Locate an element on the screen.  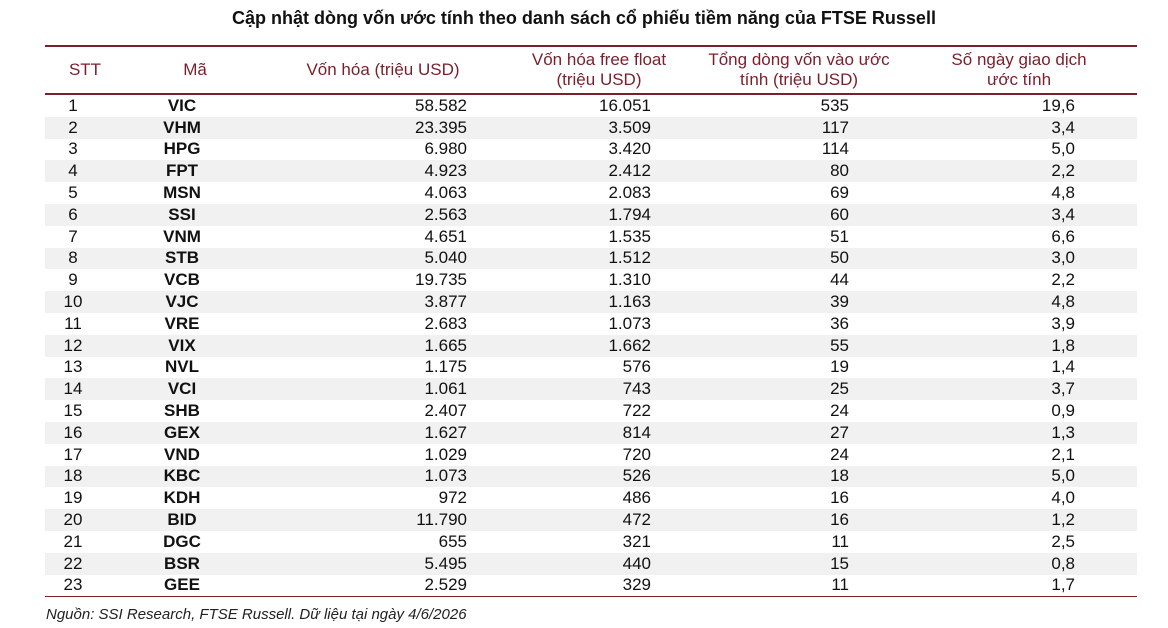
cell-market-cap: 2.563 is located at coordinates (445, 214).